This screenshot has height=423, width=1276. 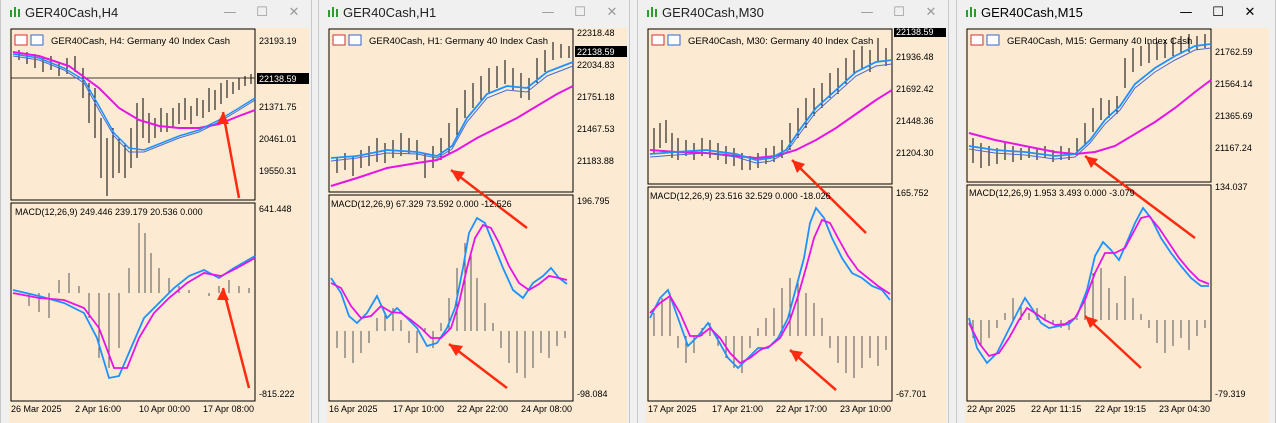 What do you see at coordinates (474, 13) in the screenshot?
I see `title-bar: GER40Cash,H1 — ☐ ✕` at bounding box center [474, 13].